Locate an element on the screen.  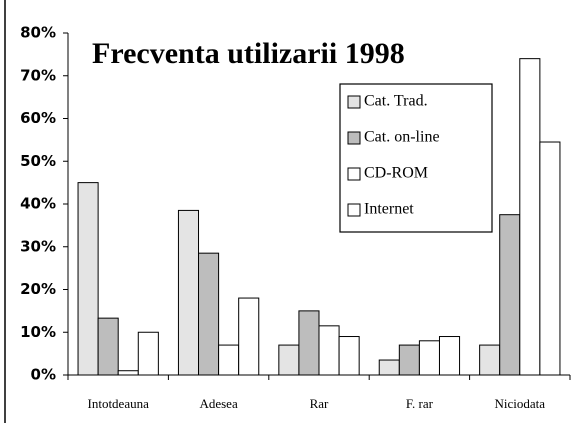
legend-label: Cat. on-line is located at coordinates (402, 137).